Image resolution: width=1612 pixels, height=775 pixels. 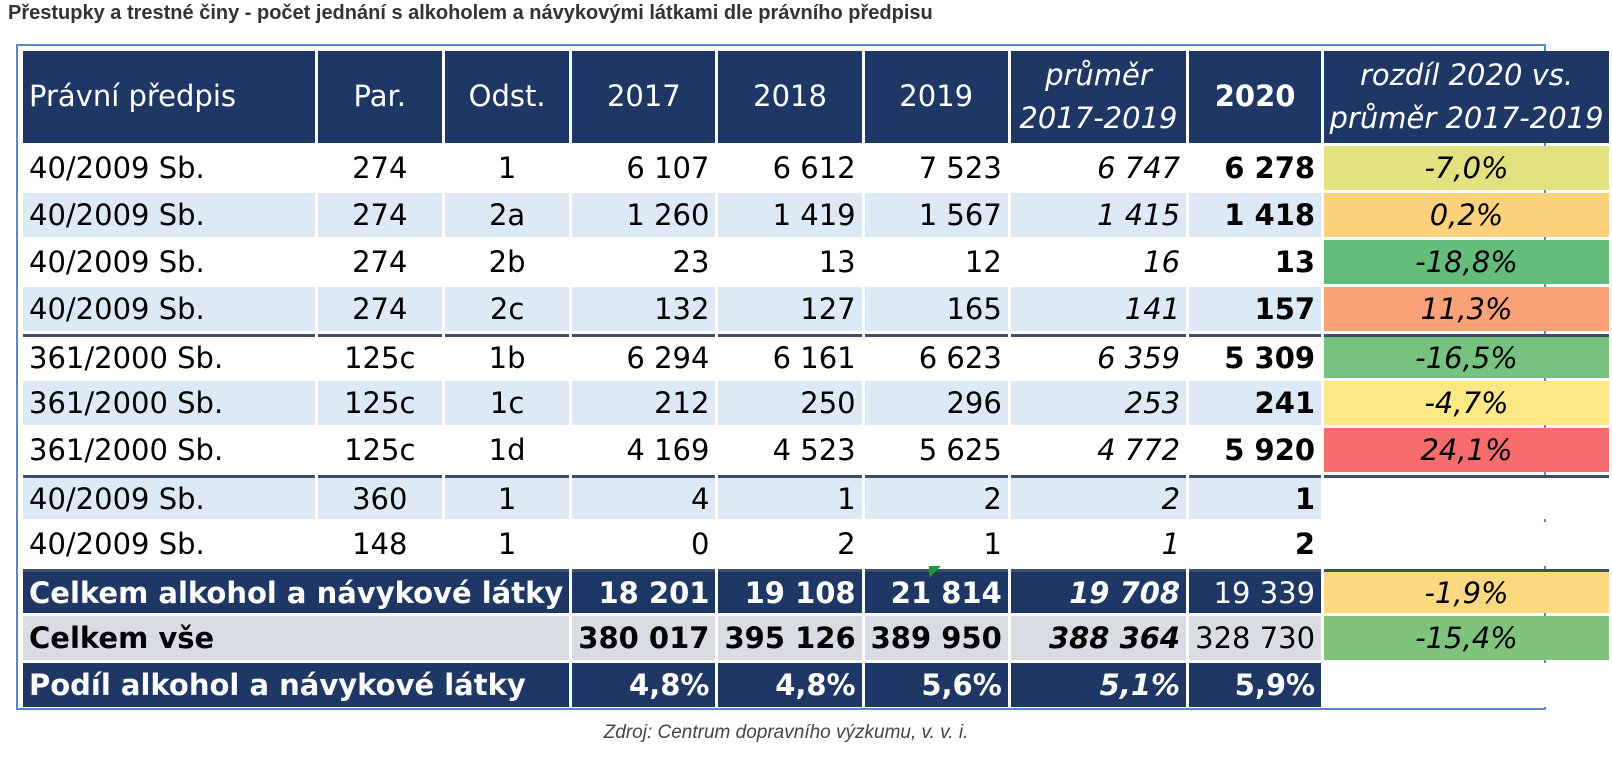 What do you see at coordinates (936, 356) in the screenshot?
I see `cell-2019: 6 623` at bounding box center [936, 356].